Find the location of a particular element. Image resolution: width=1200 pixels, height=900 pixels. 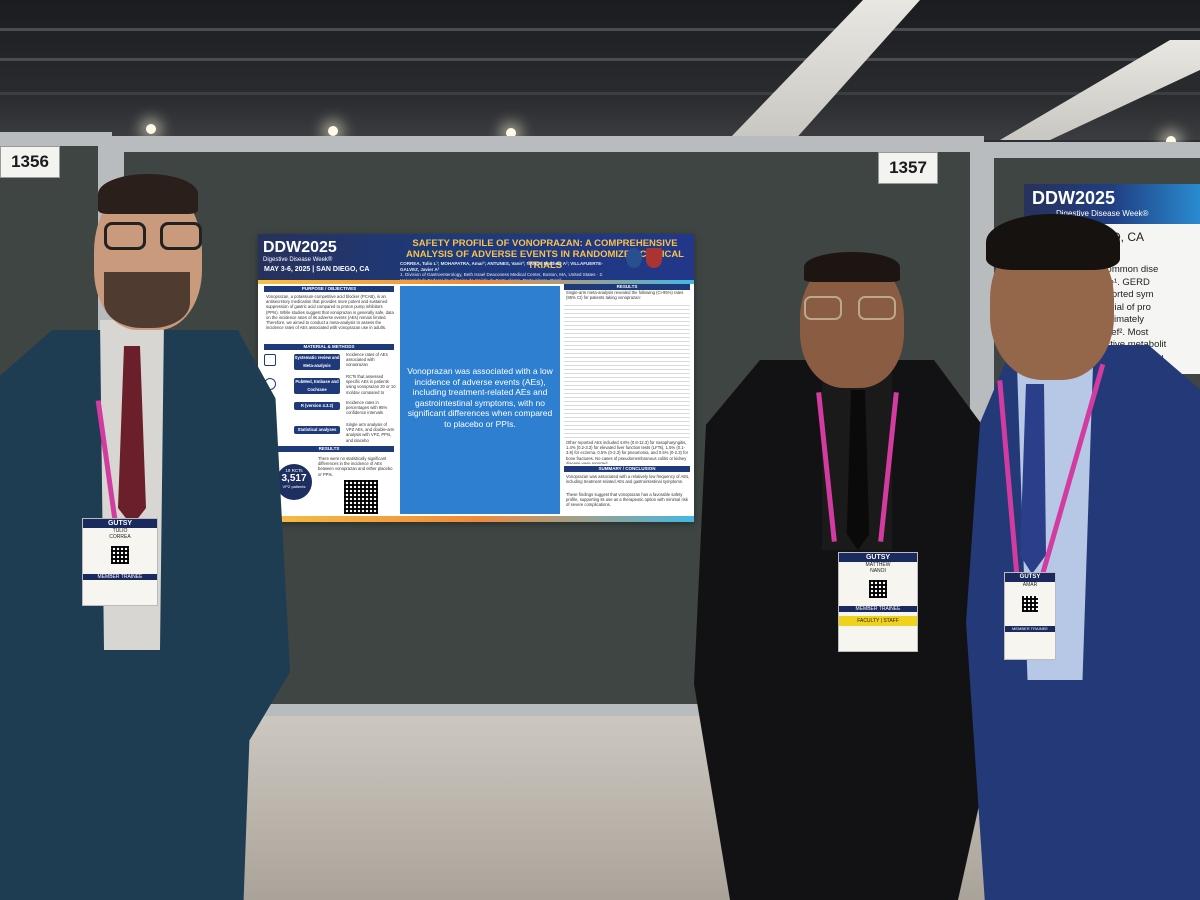

rcts-circle: 19 RCTs 3,517 VPZ patients is located at coordinates (294, 482).